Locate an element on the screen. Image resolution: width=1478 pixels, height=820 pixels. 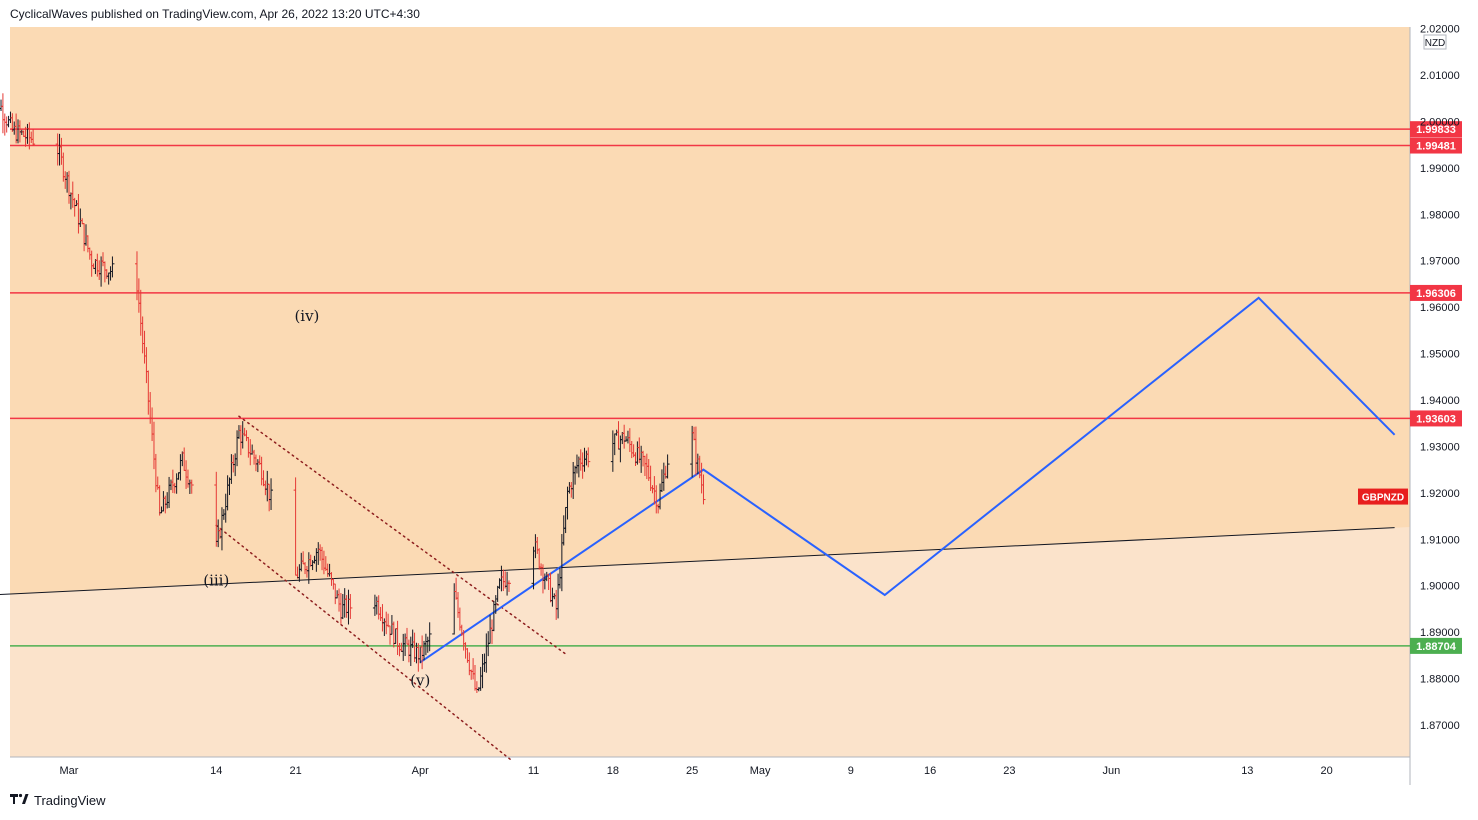
y-tick-label: 1.95000 is located at coordinates (1440, 355).